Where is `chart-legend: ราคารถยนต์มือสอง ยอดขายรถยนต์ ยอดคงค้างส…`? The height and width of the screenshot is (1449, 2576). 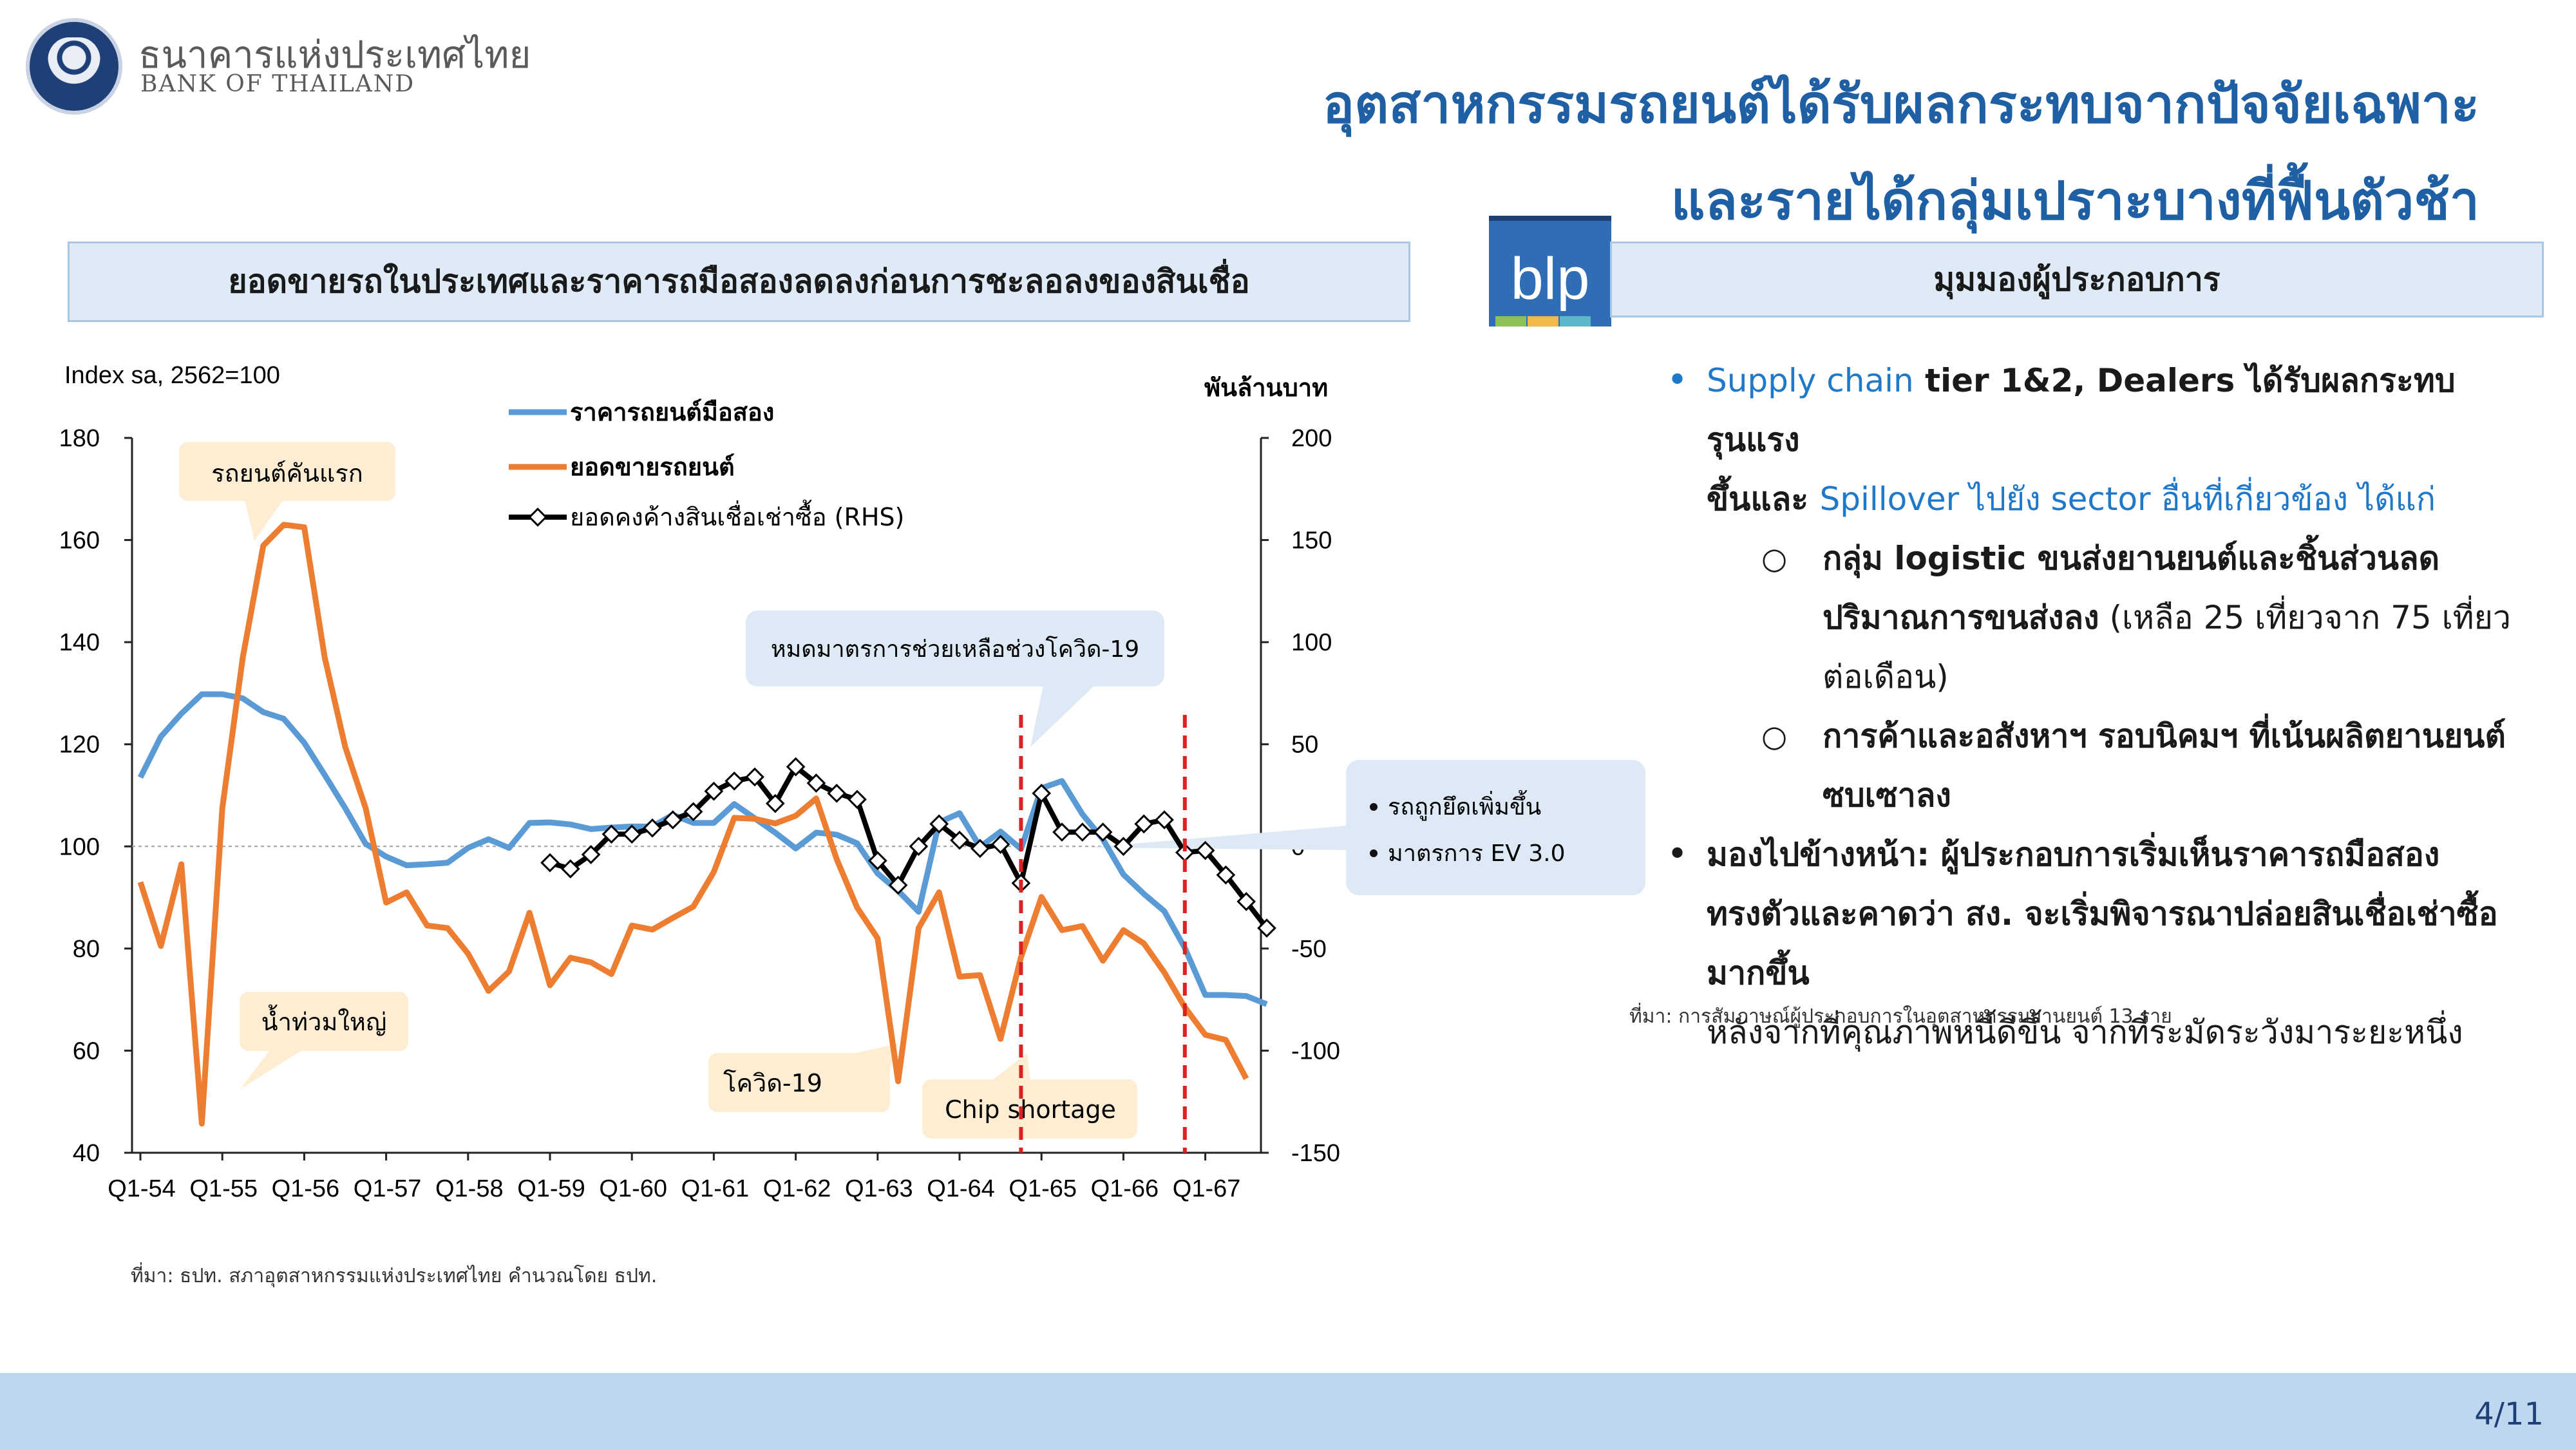
chart-legend: ราคารถยนต์มือสอง ยอดขายรถยนต์ ยอดคงค้างส… is located at coordinates (707, 464).